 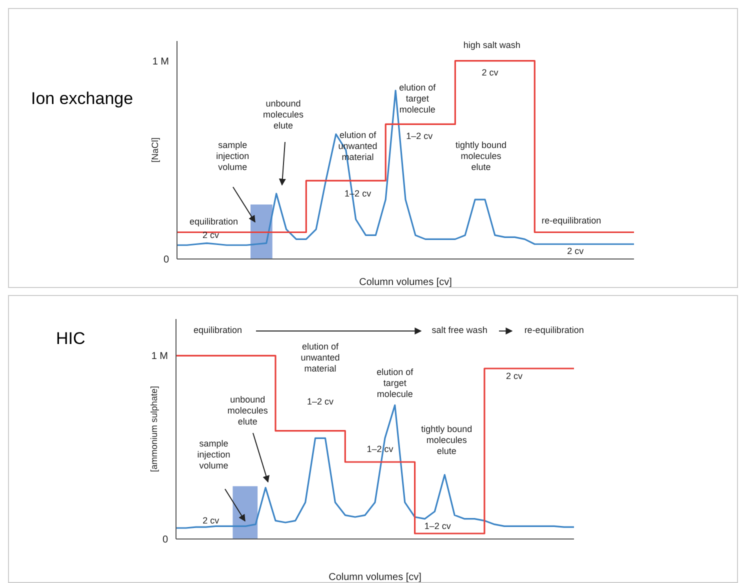 What do you see at coordinates (82, 99) in the screenshot?
I see `text: Ion exchange` at bounding box center [82, 99].